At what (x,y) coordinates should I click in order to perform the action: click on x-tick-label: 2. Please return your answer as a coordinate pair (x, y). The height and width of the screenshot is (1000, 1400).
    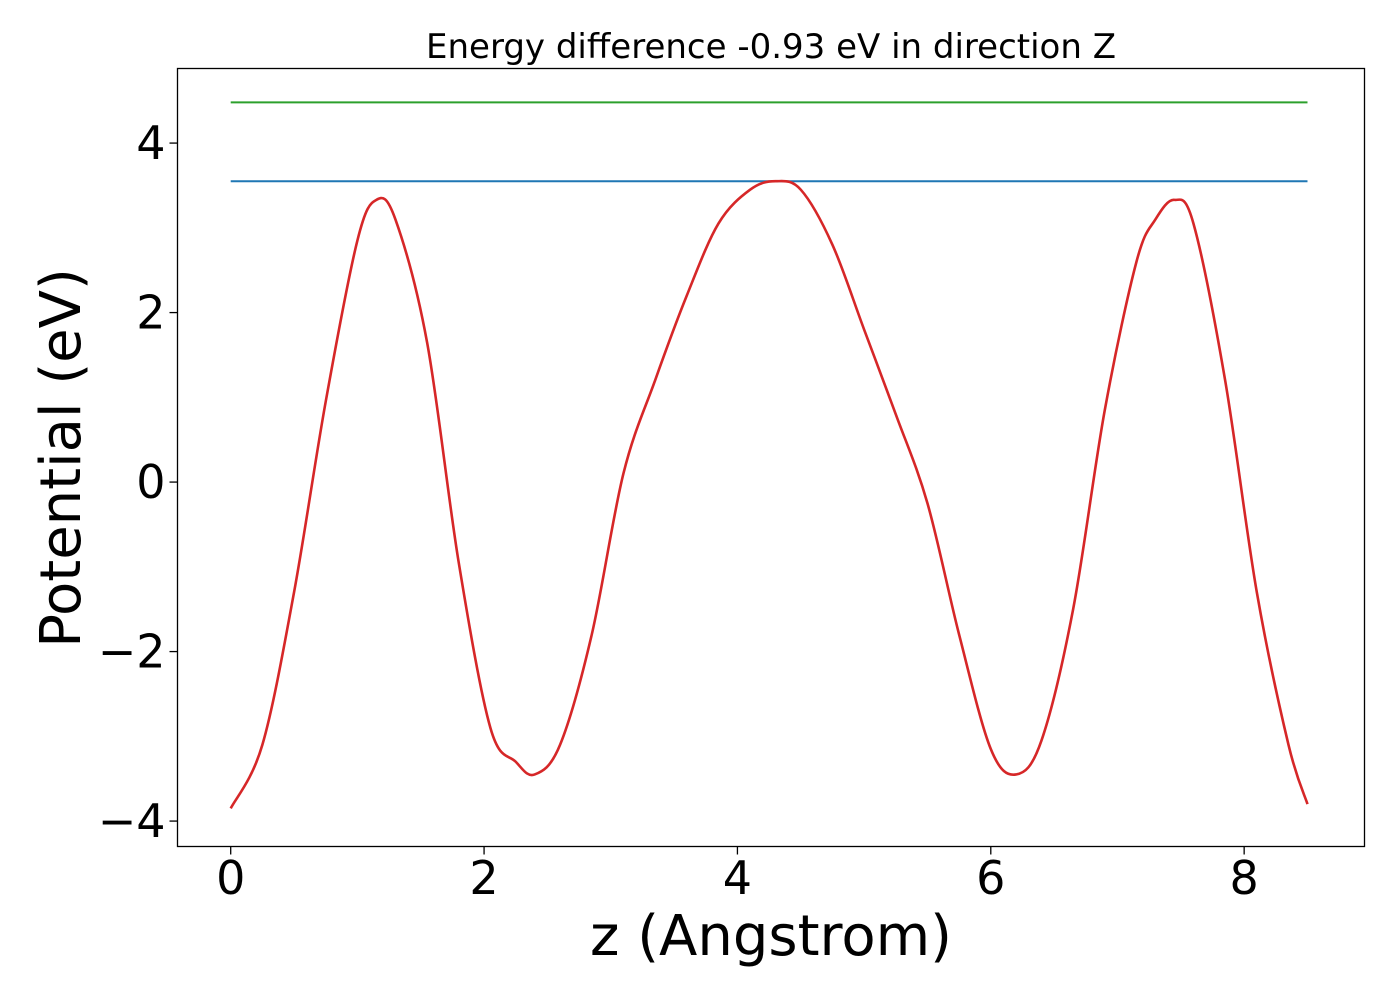
    Looking at the image, I should click on (483, 878).